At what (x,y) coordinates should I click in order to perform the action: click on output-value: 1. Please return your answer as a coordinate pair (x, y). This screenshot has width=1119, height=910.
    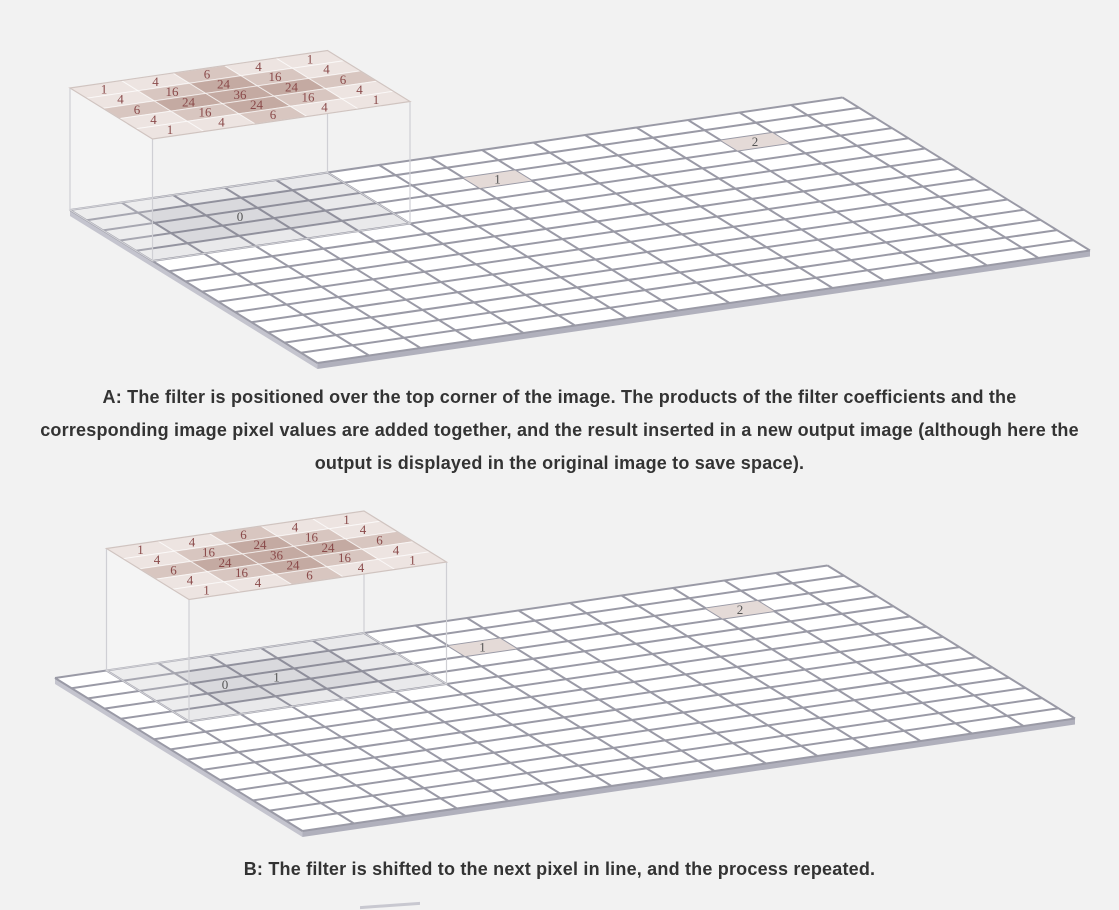
    Looking at the image, I should click on (482, 646).